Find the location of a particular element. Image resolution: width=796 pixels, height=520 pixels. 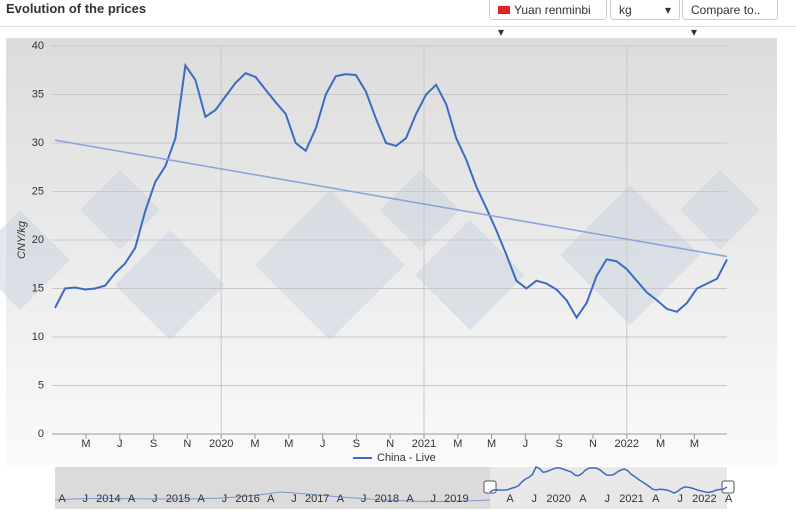

navigator-label: 2016 is located at coordinates (247, 499).